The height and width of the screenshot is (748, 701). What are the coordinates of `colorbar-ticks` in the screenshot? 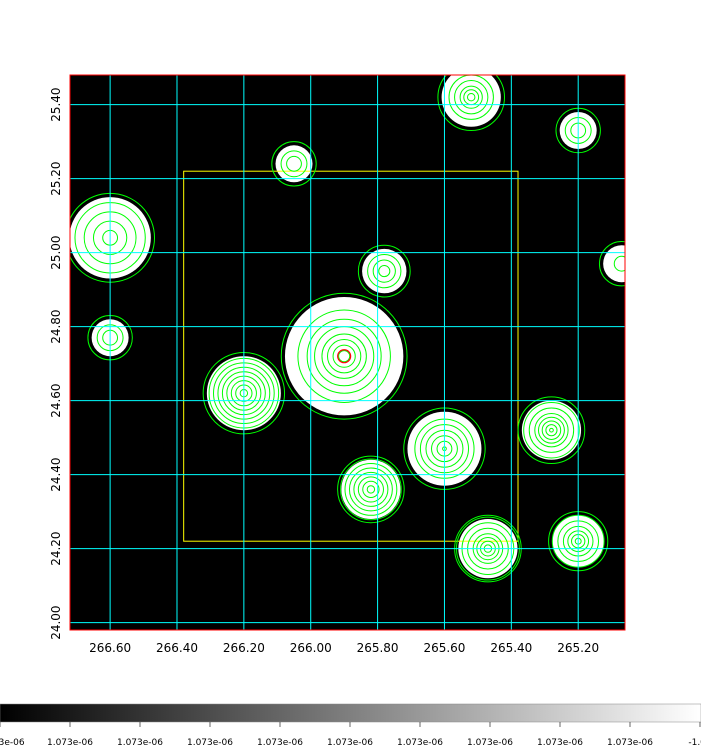 It's located at (350, 724).